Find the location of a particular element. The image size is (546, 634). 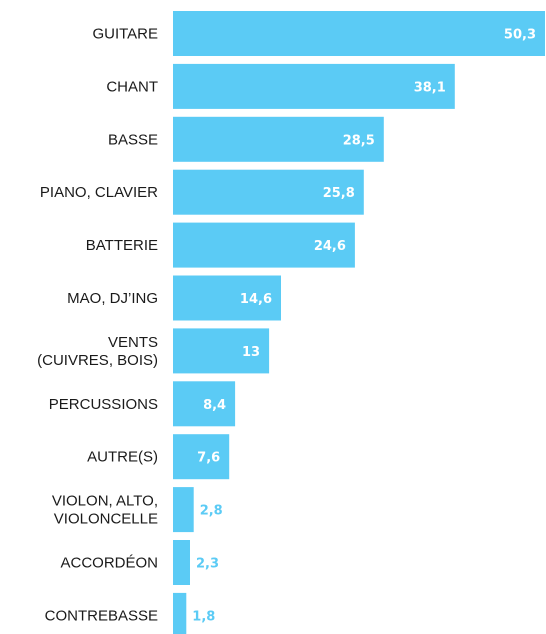

bar-violon-alto-violoncelle is located at coordinates (183, 510).